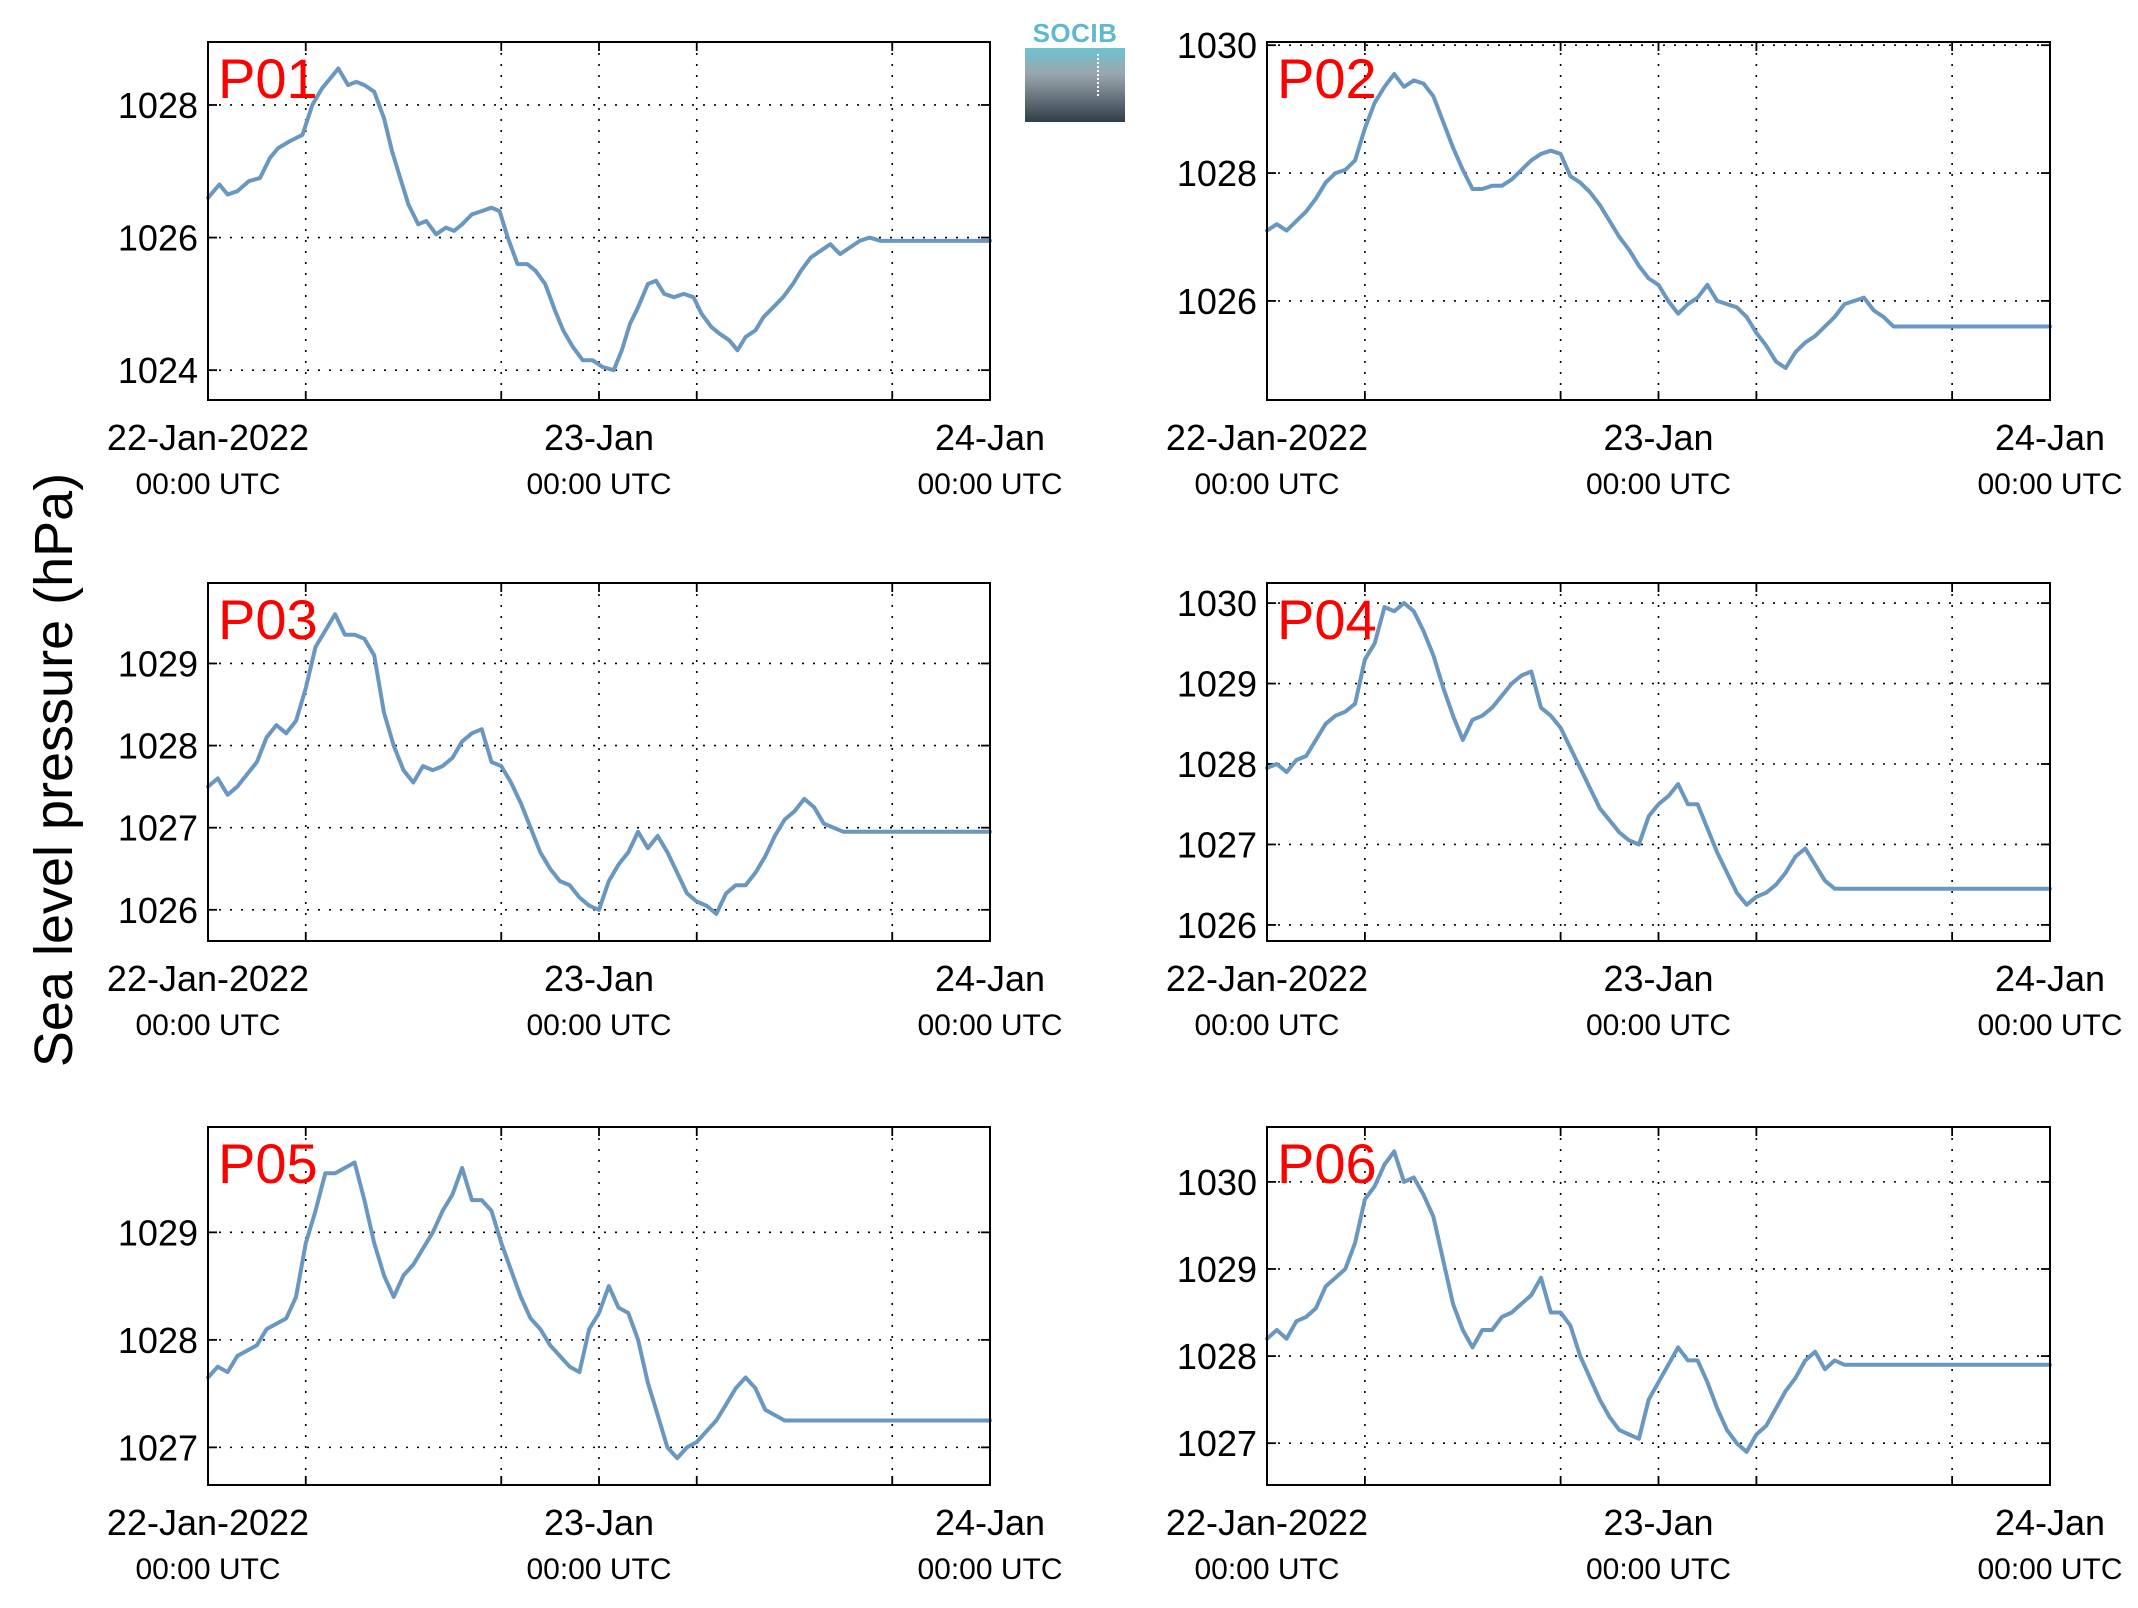  Describe the element at coordinates (158, 370) in the screenshot. I see `y-tick-label: 1024` at that location.